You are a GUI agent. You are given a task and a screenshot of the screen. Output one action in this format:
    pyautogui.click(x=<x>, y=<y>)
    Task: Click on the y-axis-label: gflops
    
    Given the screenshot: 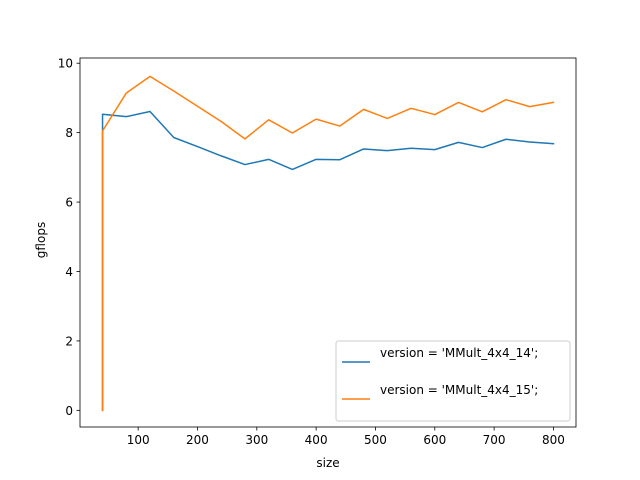 What is the action you would take?
    pyautogui.click(x=41, y=240)
    